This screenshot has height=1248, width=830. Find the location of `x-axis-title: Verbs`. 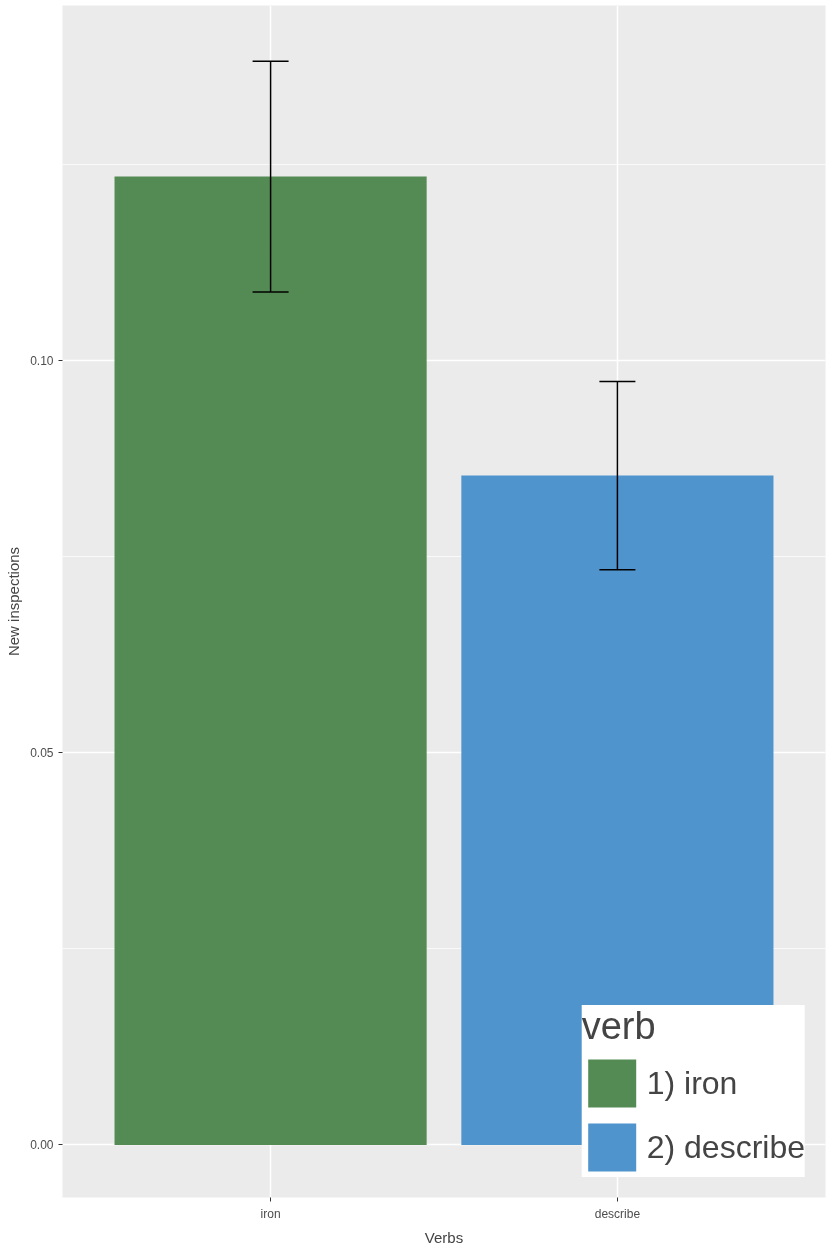

x-axis-title: Verbs is located at coordinates (444, 1237).